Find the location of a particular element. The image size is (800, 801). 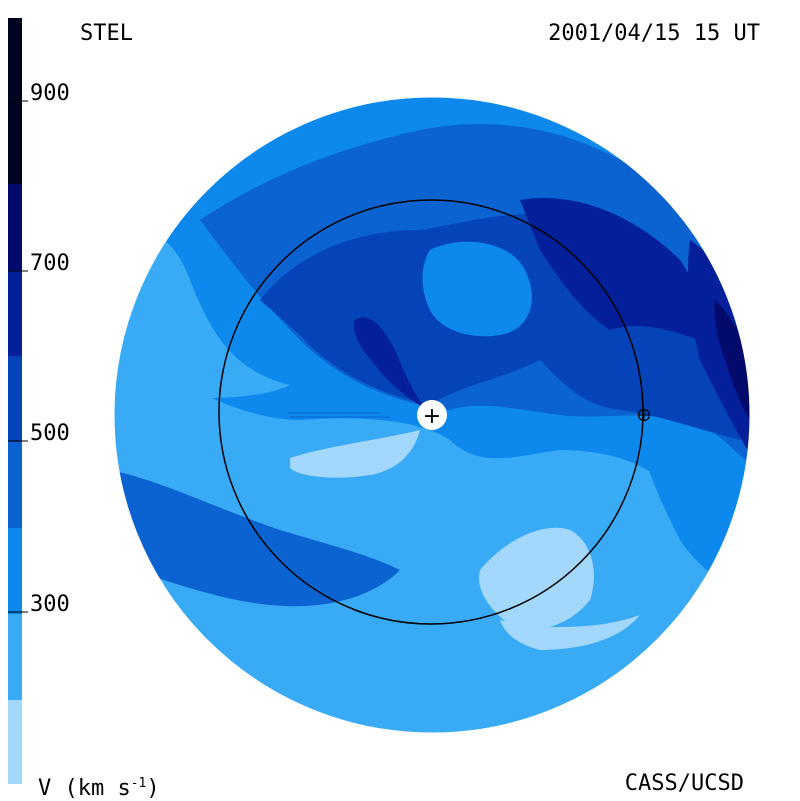

units-label-close: ) is located at coordinates (153, 788).